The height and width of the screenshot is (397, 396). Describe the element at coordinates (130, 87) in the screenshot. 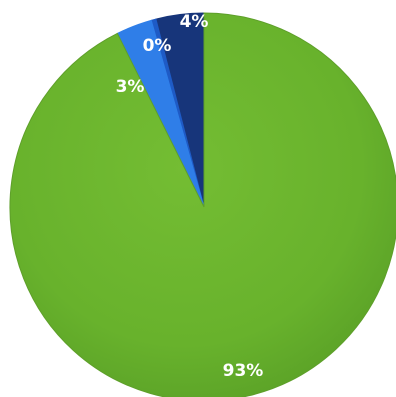

I see `pie-slice-label-3: 3%` at that location.